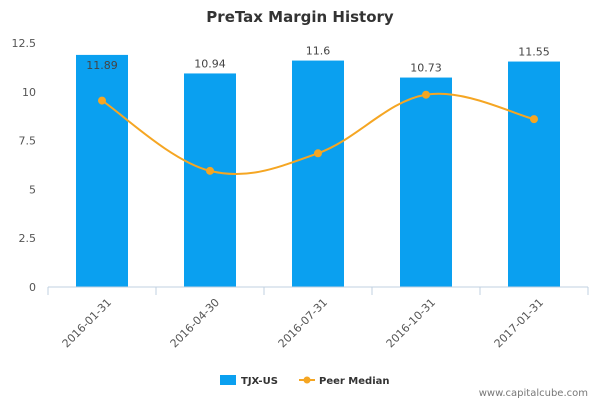  I want to click on legend-label-bar: TJX-US, so click(259, 381).